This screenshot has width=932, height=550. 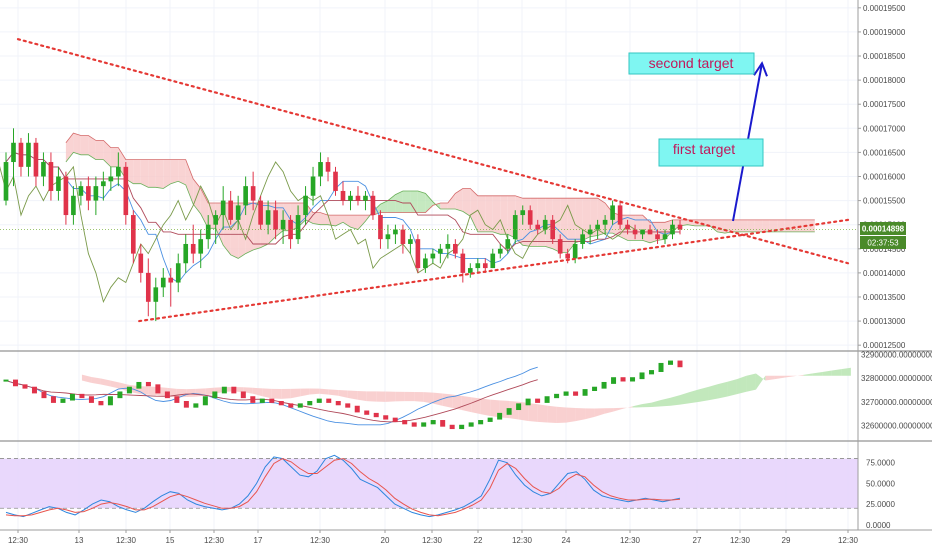 I want to click on price-tick-label-8: 0.00015500, so click(x=884, y=201).